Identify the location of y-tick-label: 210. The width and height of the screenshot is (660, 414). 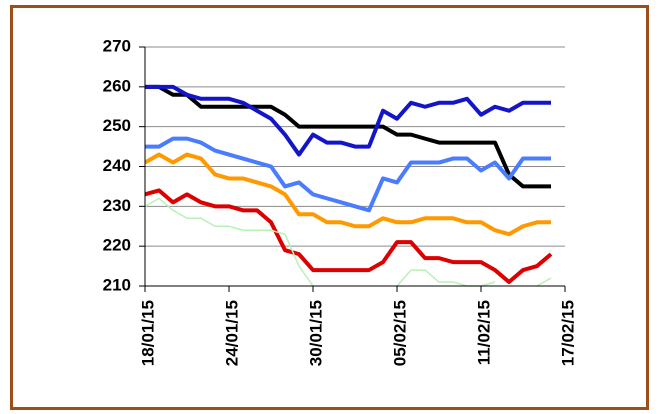
(117, 284).